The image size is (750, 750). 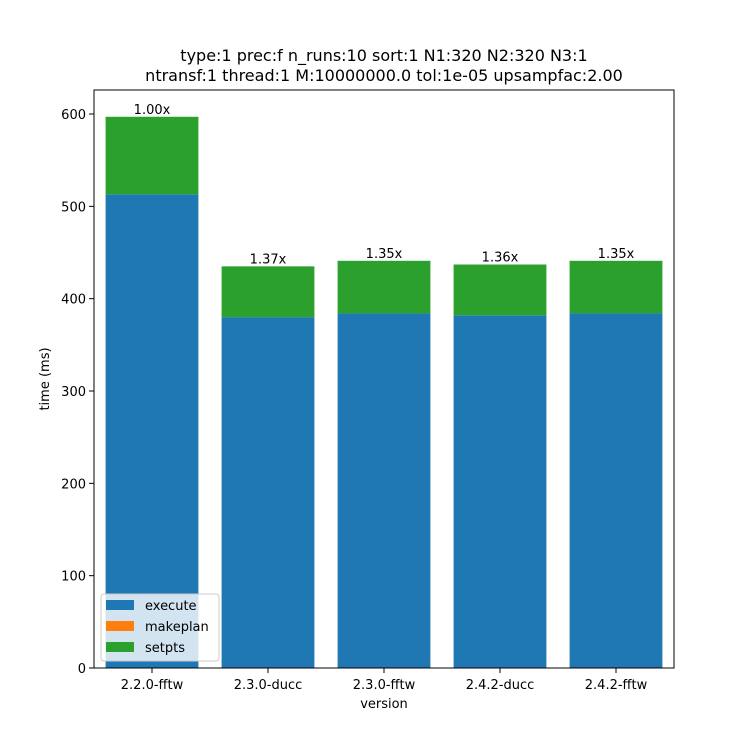 What do you see at coordinates (73, 484) in the screenshot?
I see `y-tick-label-2: 200` at bounding box center [73, 484].